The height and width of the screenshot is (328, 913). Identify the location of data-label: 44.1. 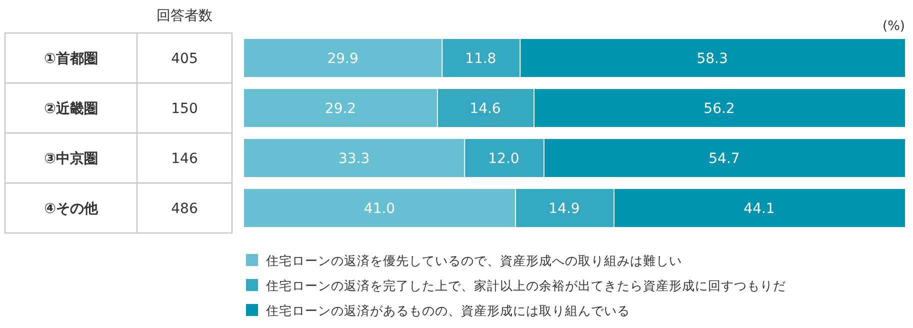
(759, 209).